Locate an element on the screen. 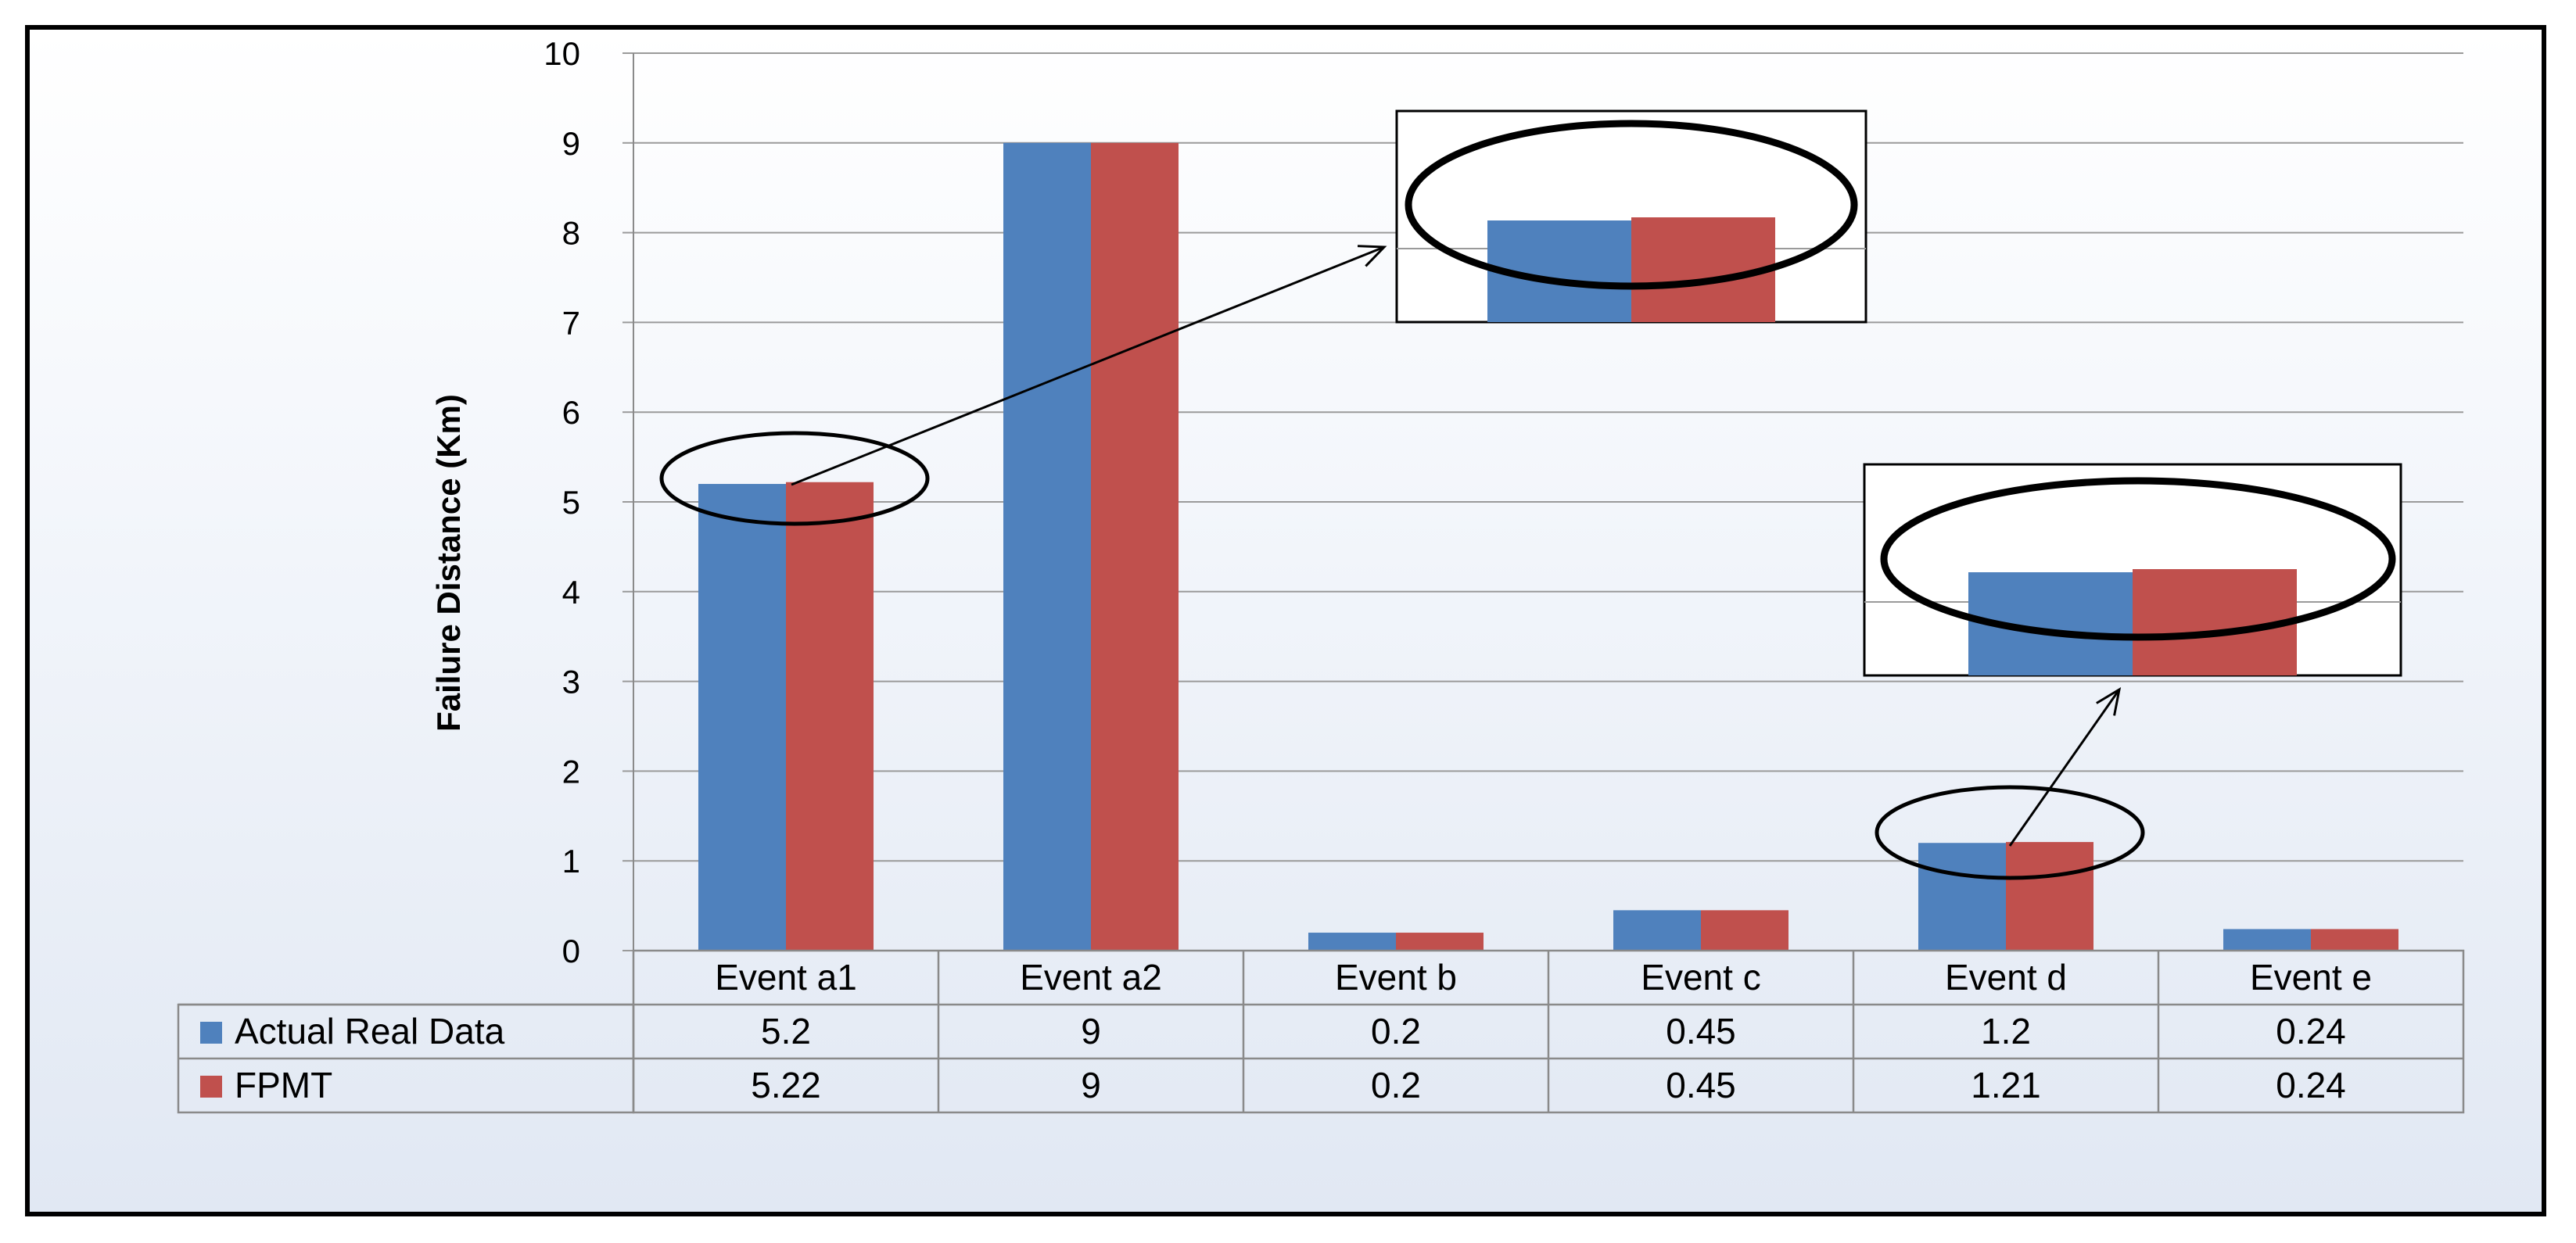  zoom-arrow-event-d is located at coordinates (2065, 767).